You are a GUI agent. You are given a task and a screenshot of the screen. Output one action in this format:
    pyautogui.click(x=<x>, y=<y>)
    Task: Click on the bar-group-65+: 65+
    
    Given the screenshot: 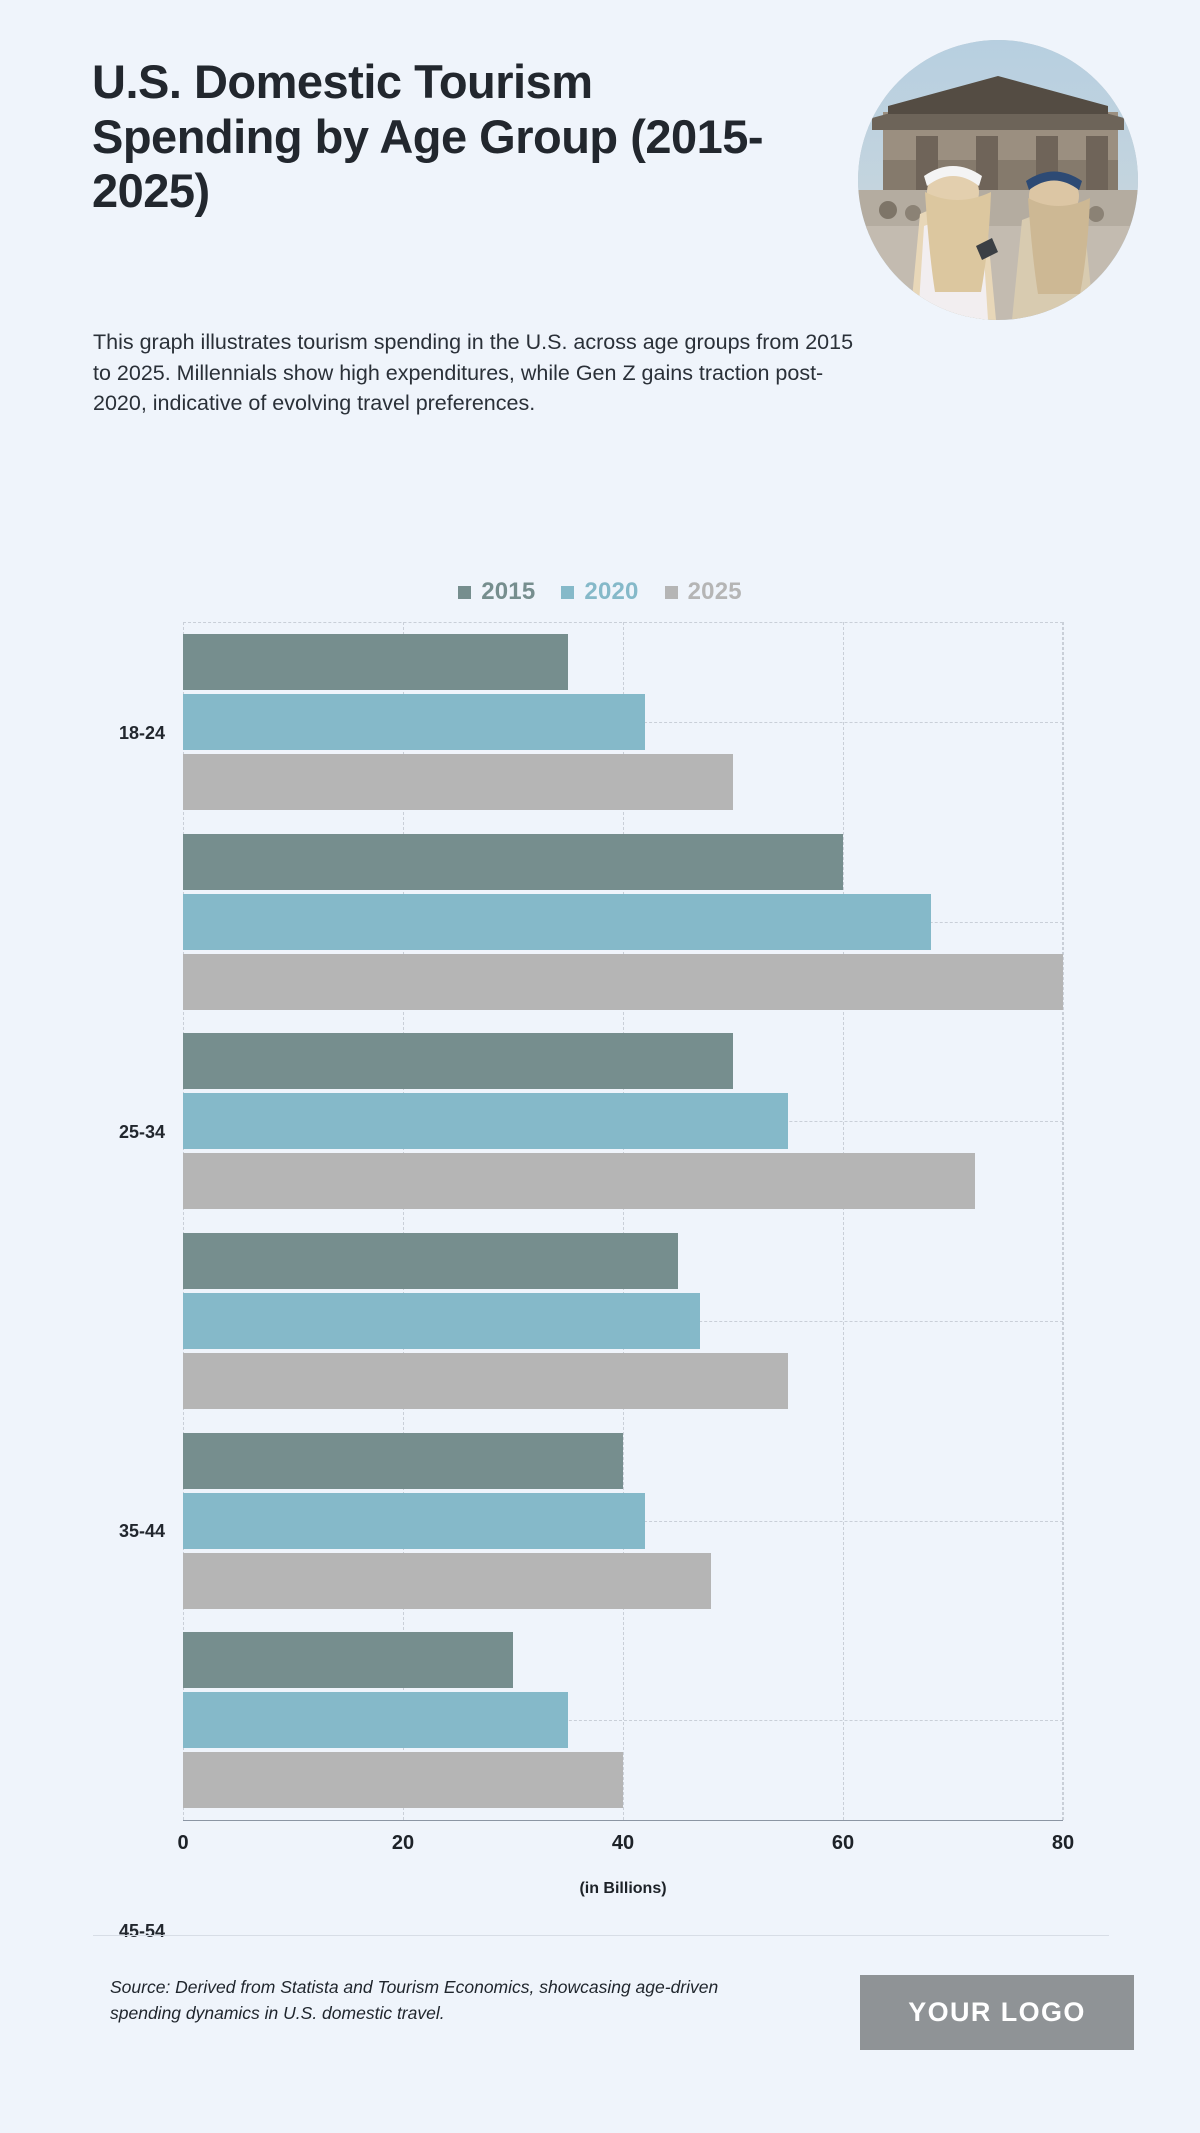 What is the action you would take?
    pyautogui.click(x=623, y=1720)
    